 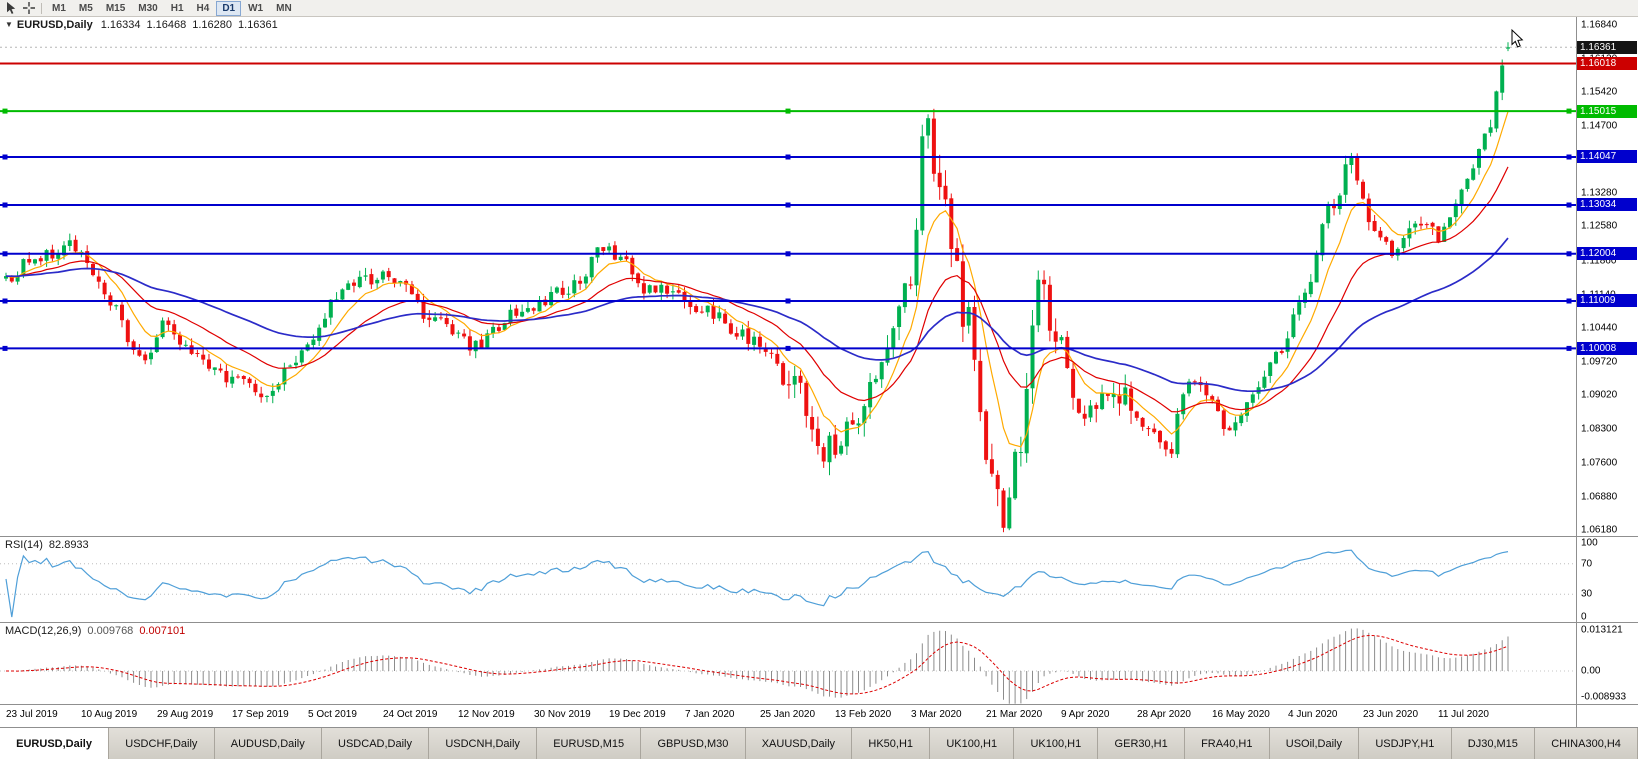 What do you see at coordinates (1599, 25) in the screenshot?
I see `price-tick: 1.16840` at bounding box center [1599, 25].